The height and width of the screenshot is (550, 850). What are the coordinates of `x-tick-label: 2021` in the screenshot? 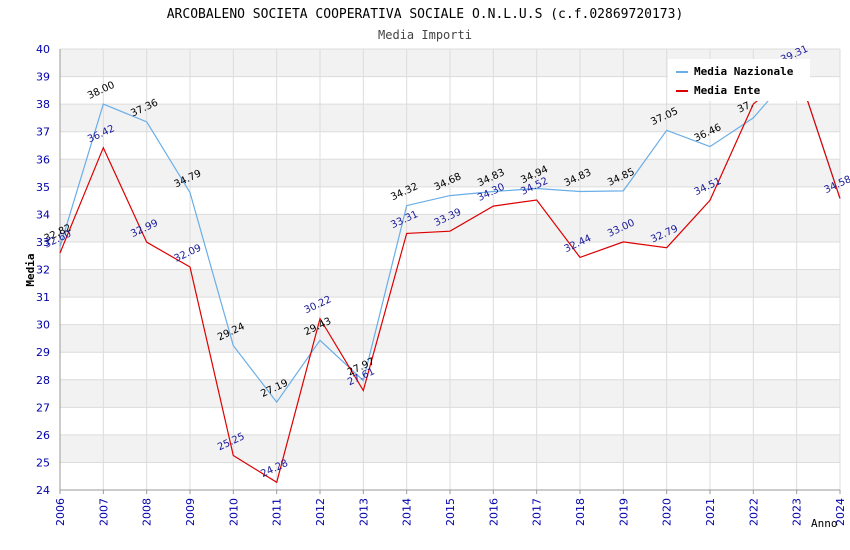 It's located at (710, 512).